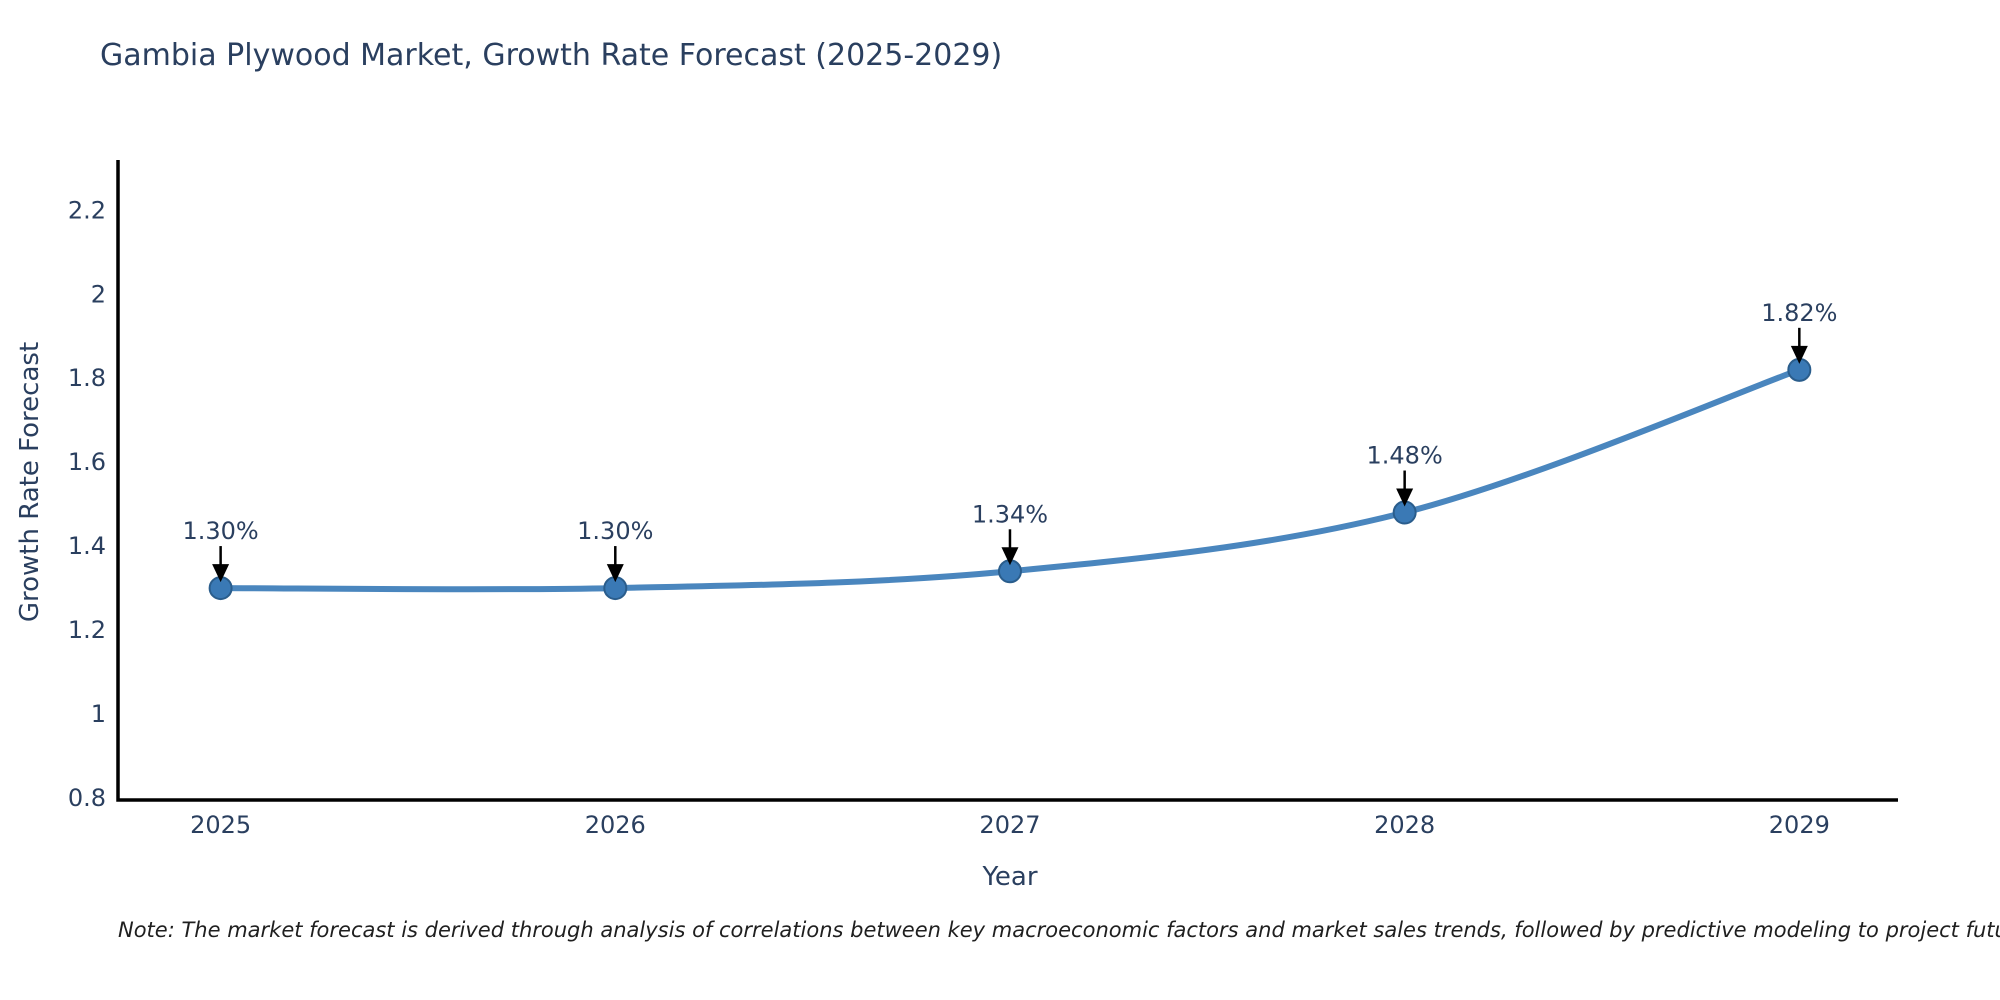 The width and height of the screenshot is (2000, 1000). I want to click on xtick-label: 2027, so click(1009, 825).